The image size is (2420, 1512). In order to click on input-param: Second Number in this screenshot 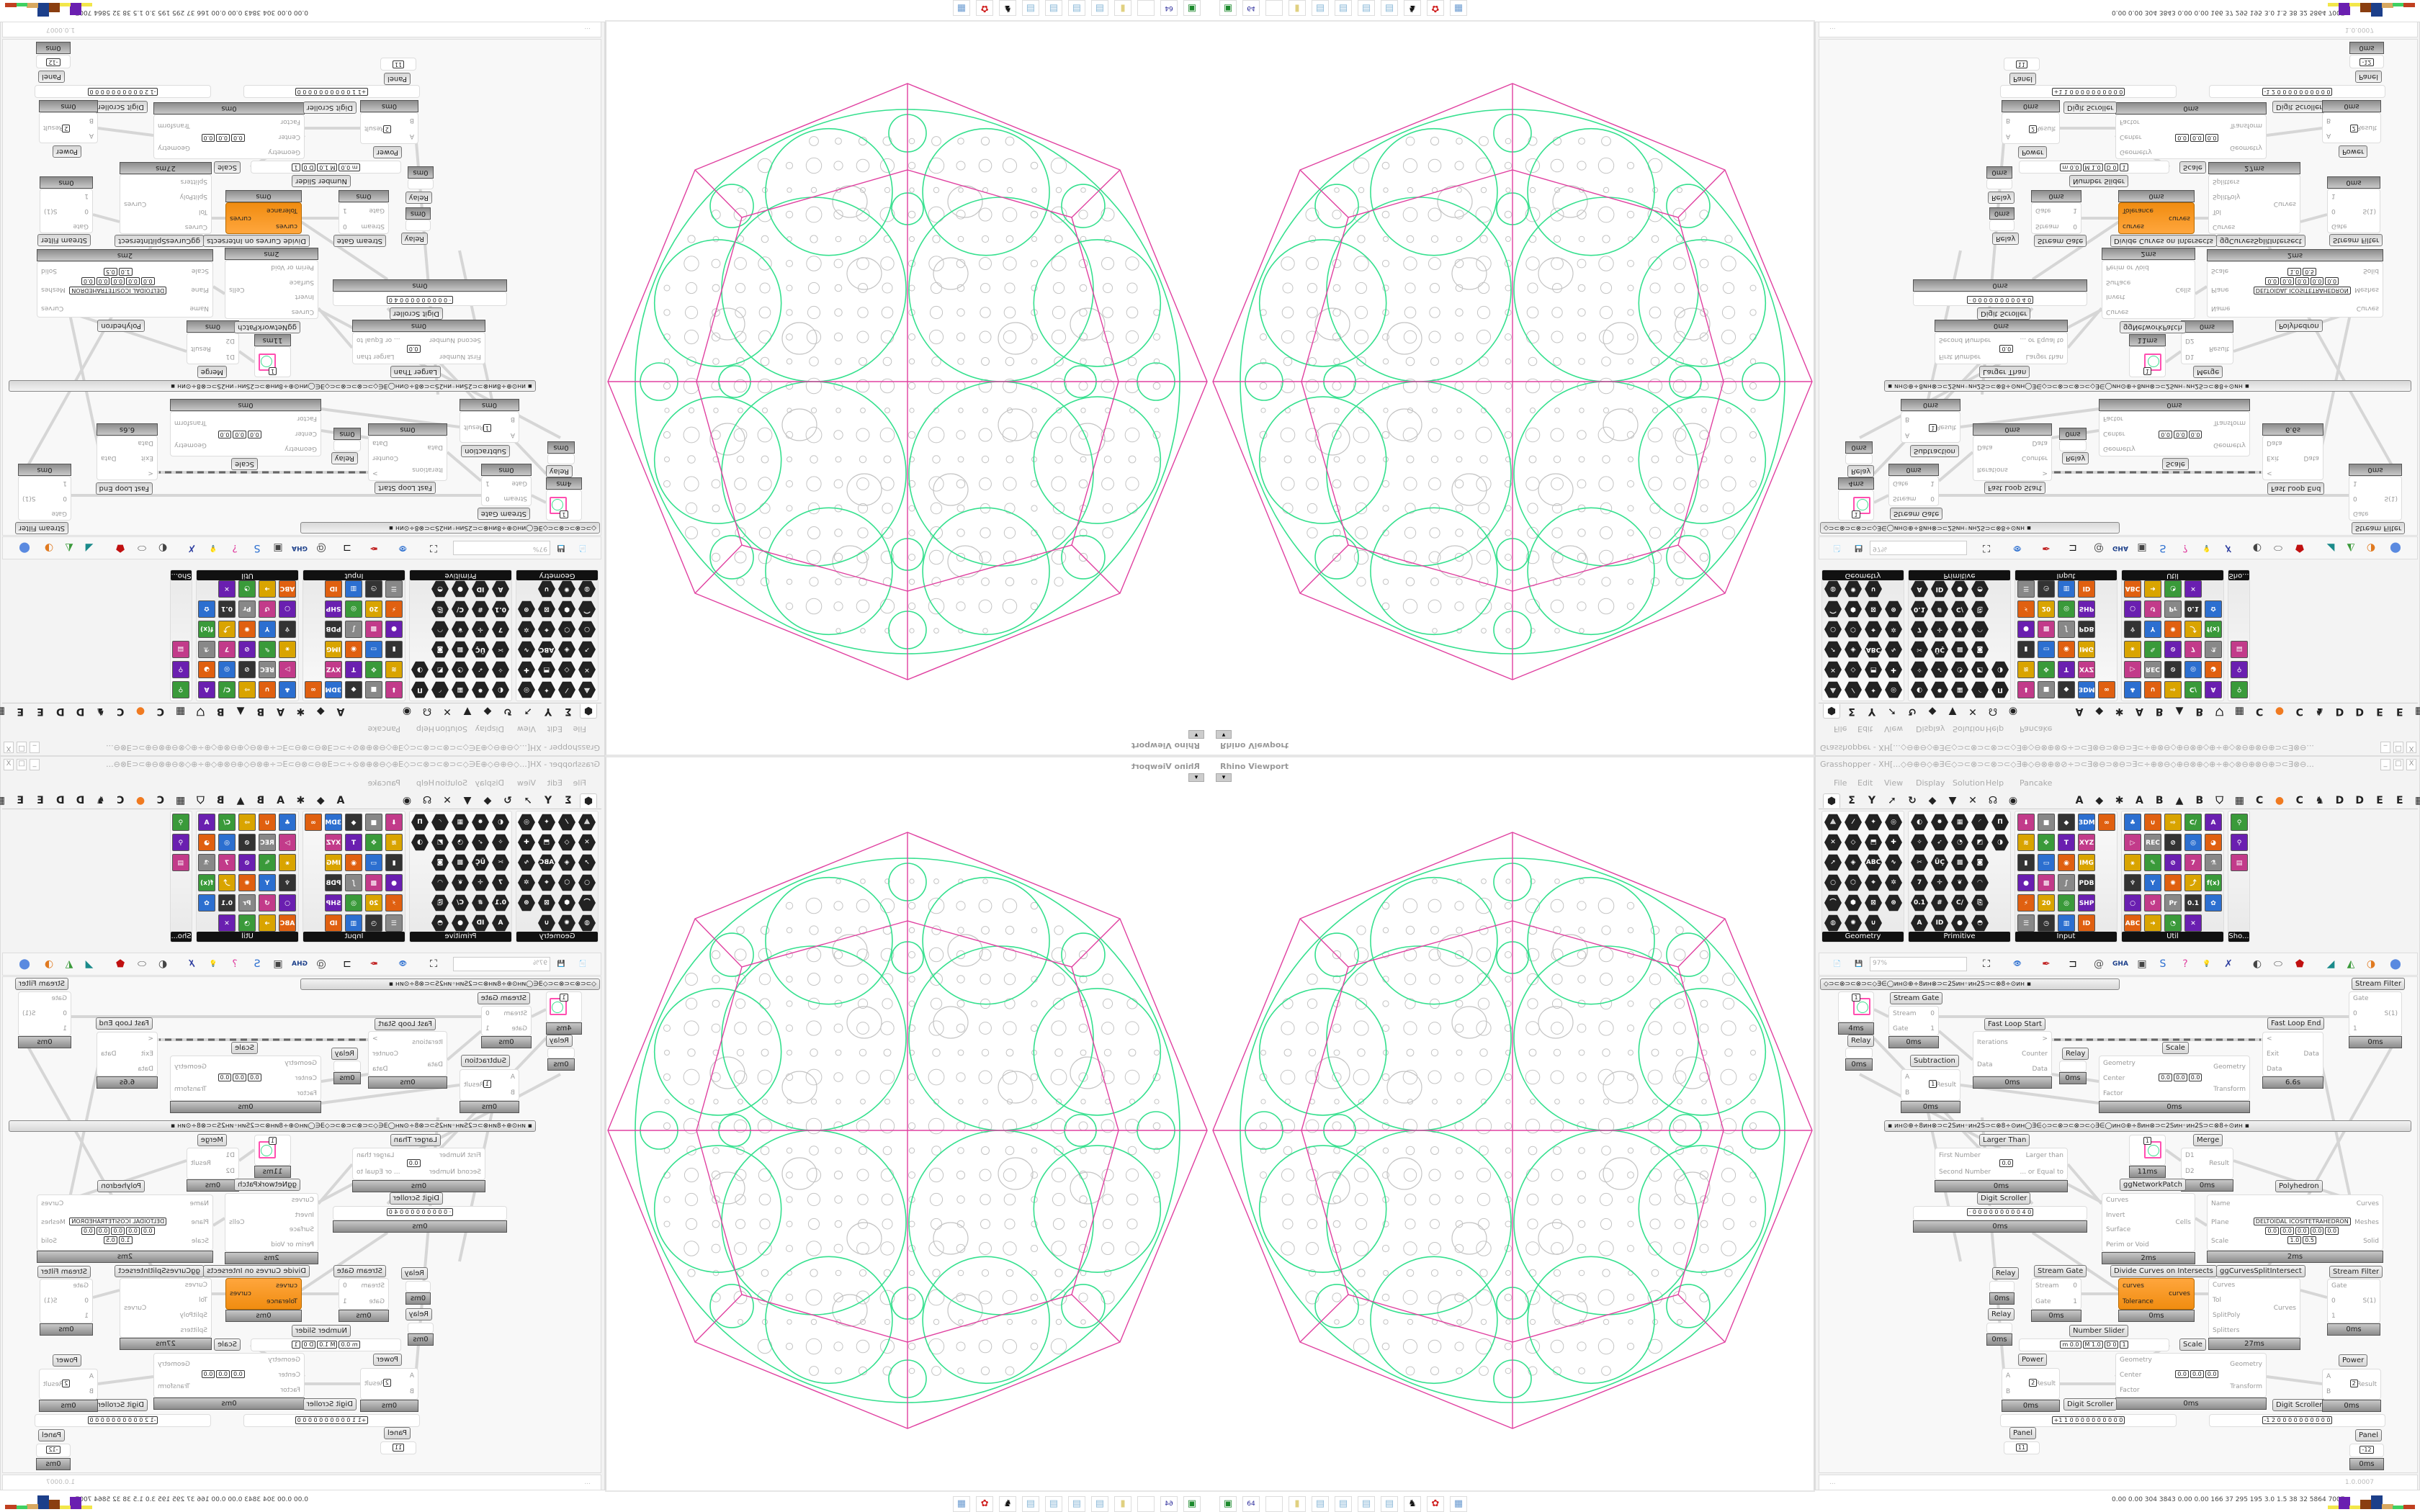, I will do `click(1965, 340)`.